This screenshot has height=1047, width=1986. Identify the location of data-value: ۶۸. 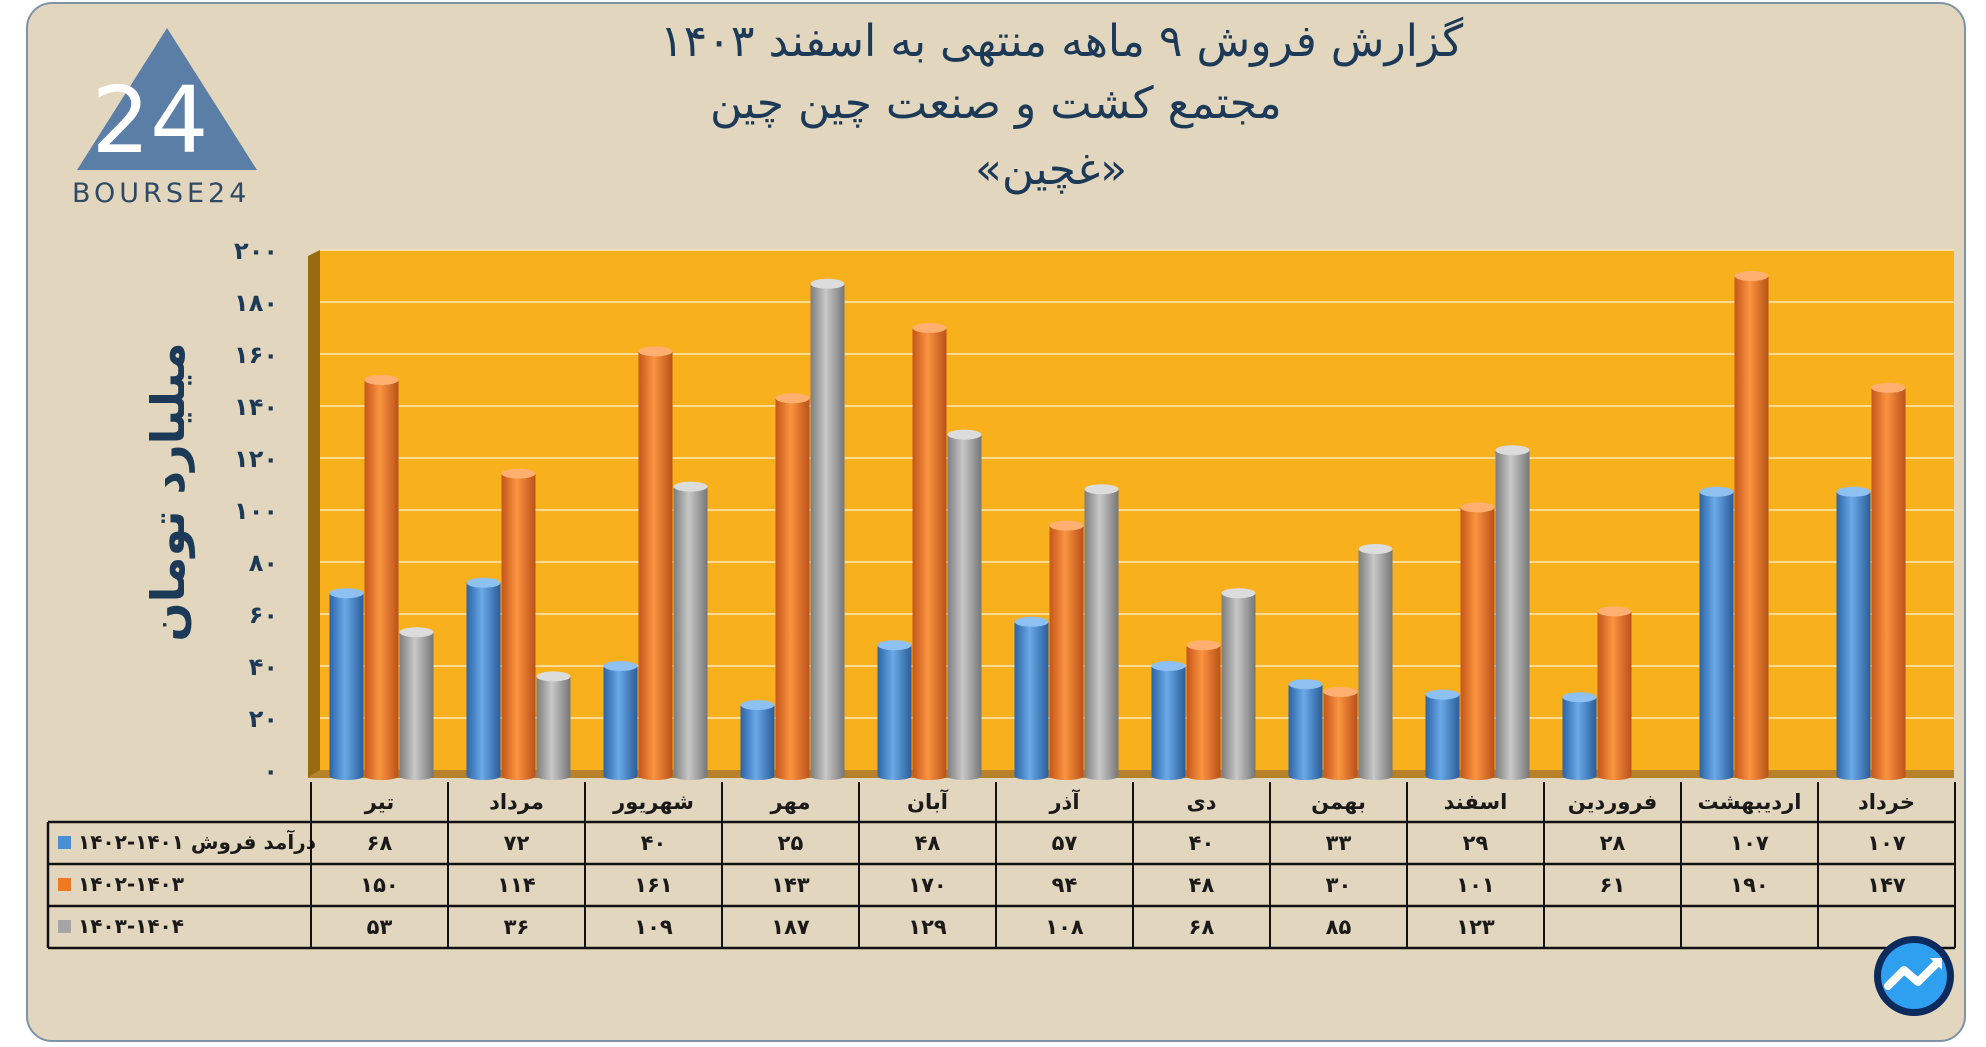
(1201, 927).